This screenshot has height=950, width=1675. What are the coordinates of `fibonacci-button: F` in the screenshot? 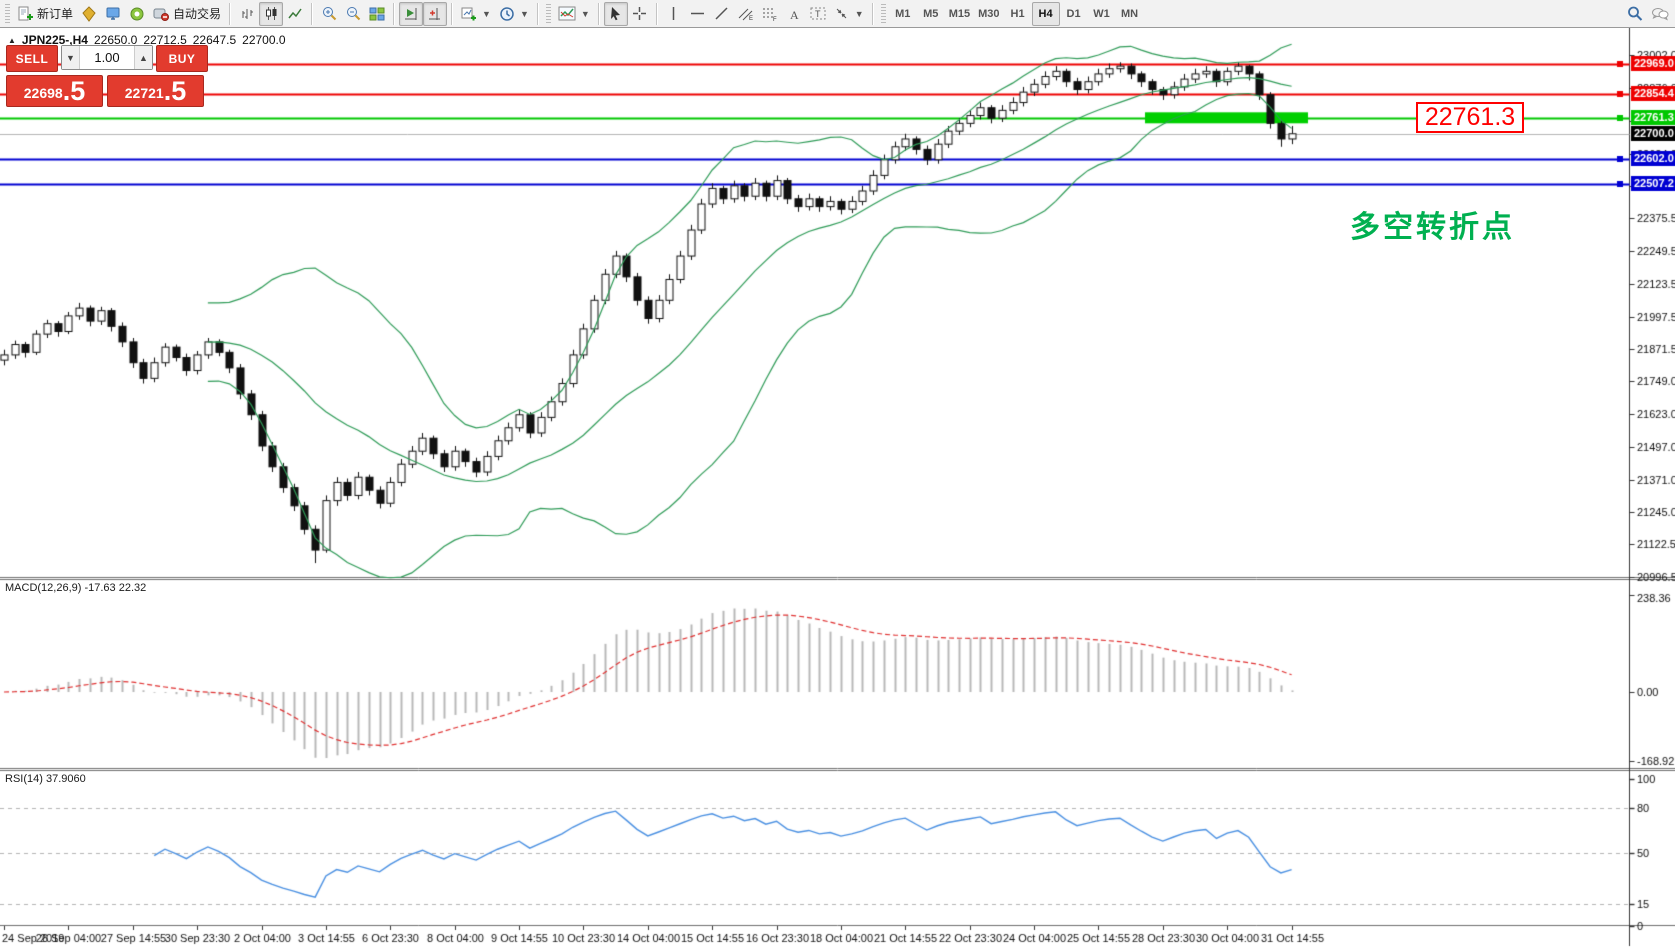 It's located at (770, 14).